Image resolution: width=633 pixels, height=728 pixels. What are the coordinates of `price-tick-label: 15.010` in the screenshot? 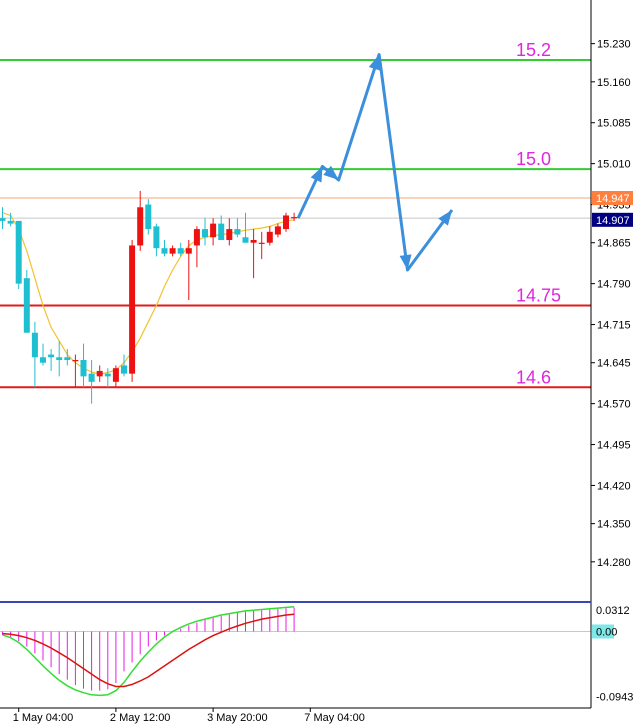 It's located at (614, 165).